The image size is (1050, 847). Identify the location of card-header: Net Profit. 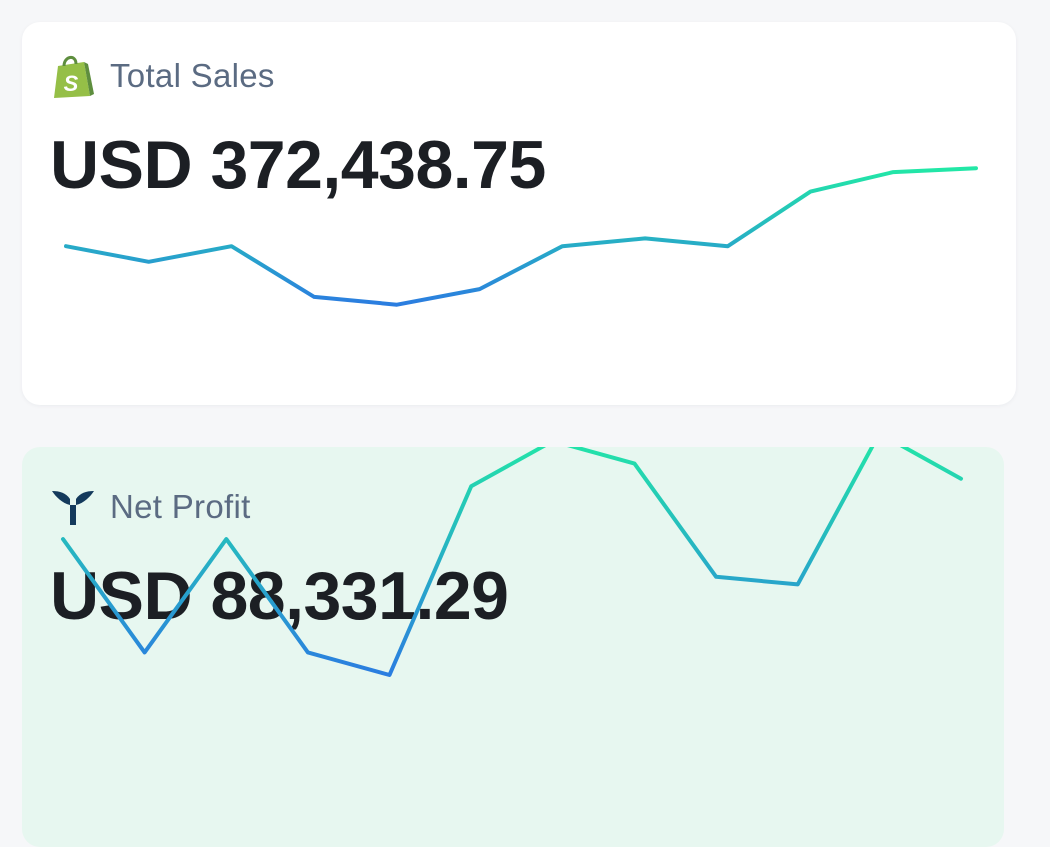
(150, 507).